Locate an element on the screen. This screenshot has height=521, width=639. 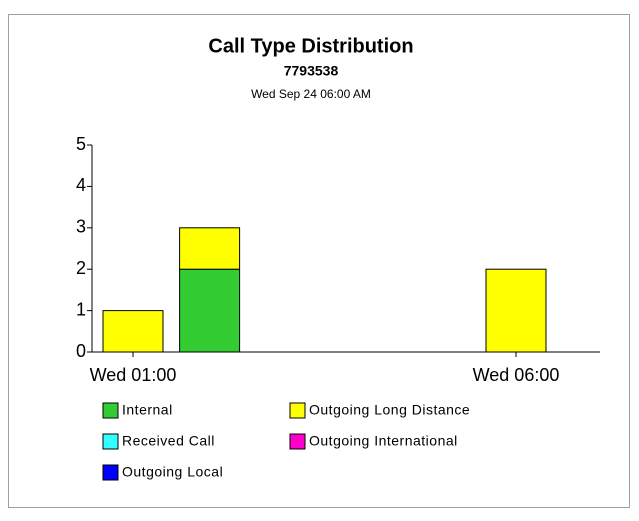
legend-label: Outgoing International is located at coordinates (383, 441).